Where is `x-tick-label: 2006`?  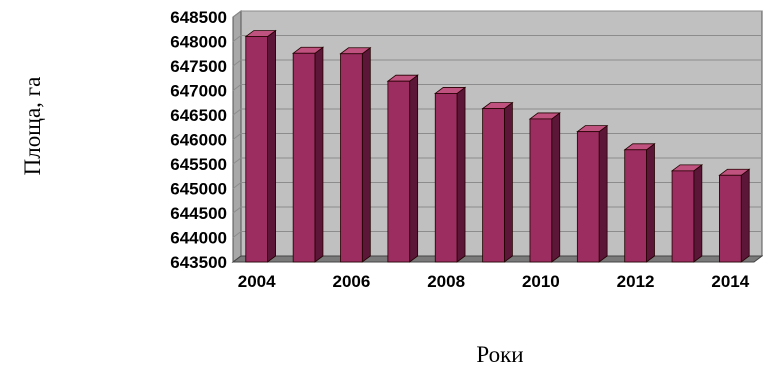 x-tick-label: 2006 is located at coordinates (351, 281).